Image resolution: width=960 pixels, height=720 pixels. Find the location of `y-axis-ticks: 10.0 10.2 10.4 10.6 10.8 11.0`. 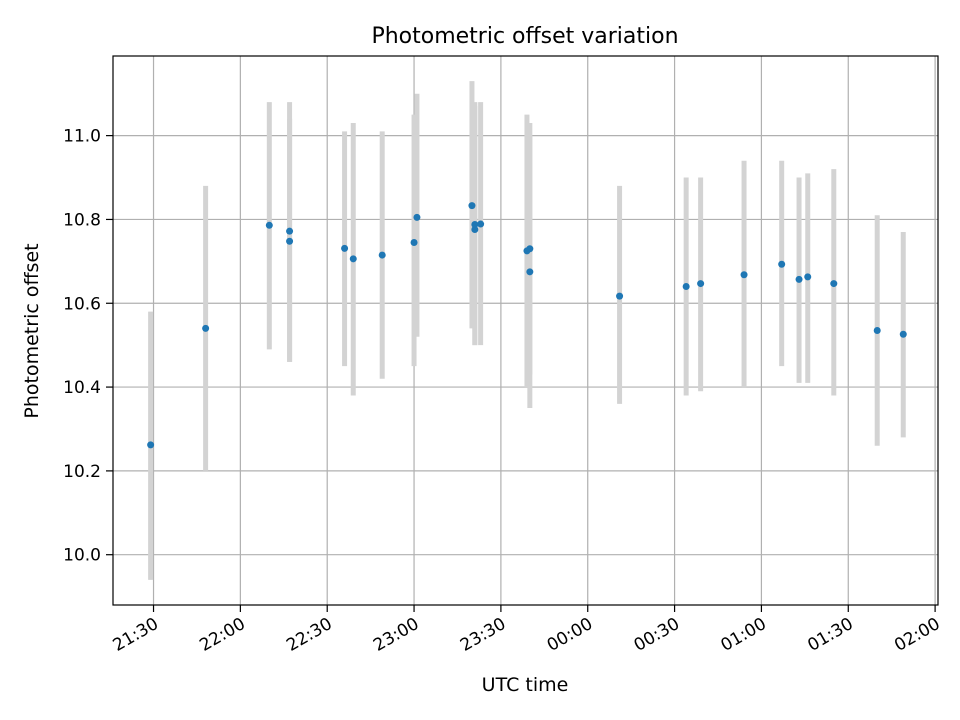

y-axis-ticks: 10.0 10.2 10.4 10.6 10.8 11.0 is located at coordinates (88, 346).